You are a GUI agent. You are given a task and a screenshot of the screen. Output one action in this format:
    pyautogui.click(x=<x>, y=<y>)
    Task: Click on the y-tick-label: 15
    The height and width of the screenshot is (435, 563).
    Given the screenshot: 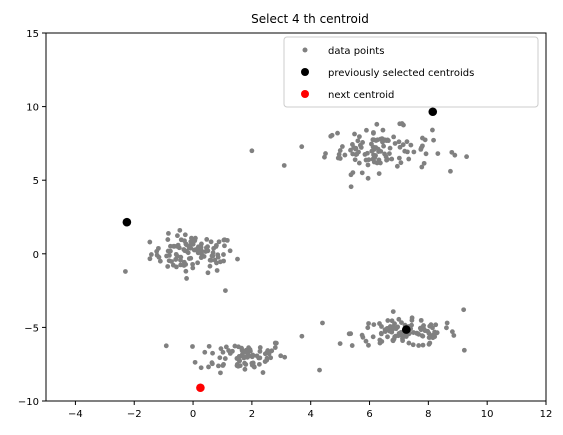 What is the action you would take?
    pyautogui.click(x=32, y=34)
    